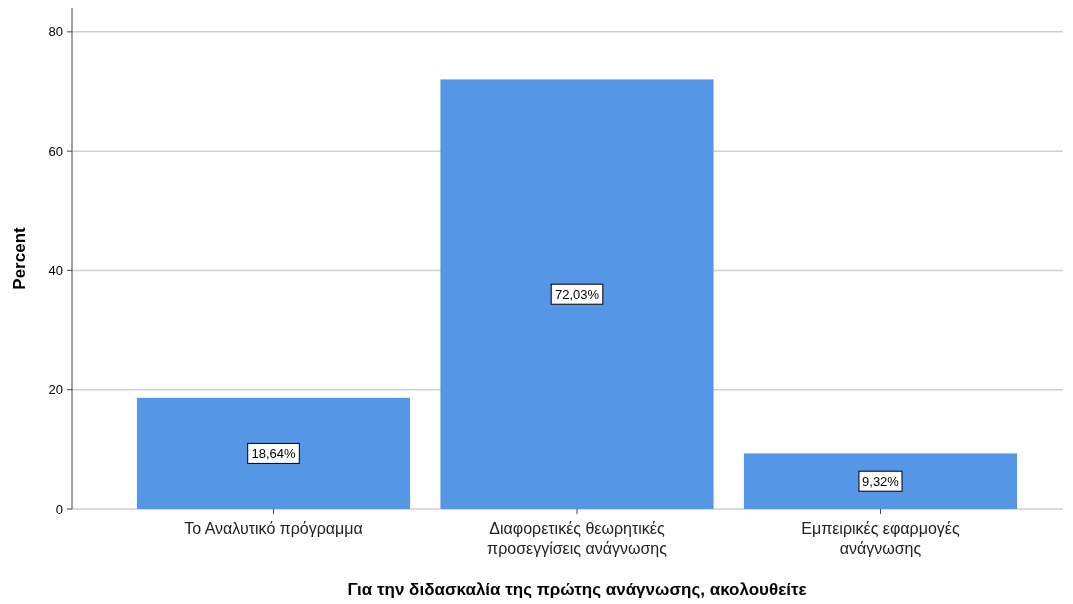 Image resolution: width=1073 pixels, height=604 pixels. Describe the element at coordinates (55, 32) in the screenshot. I see `y-tick-label: 80` at that location.